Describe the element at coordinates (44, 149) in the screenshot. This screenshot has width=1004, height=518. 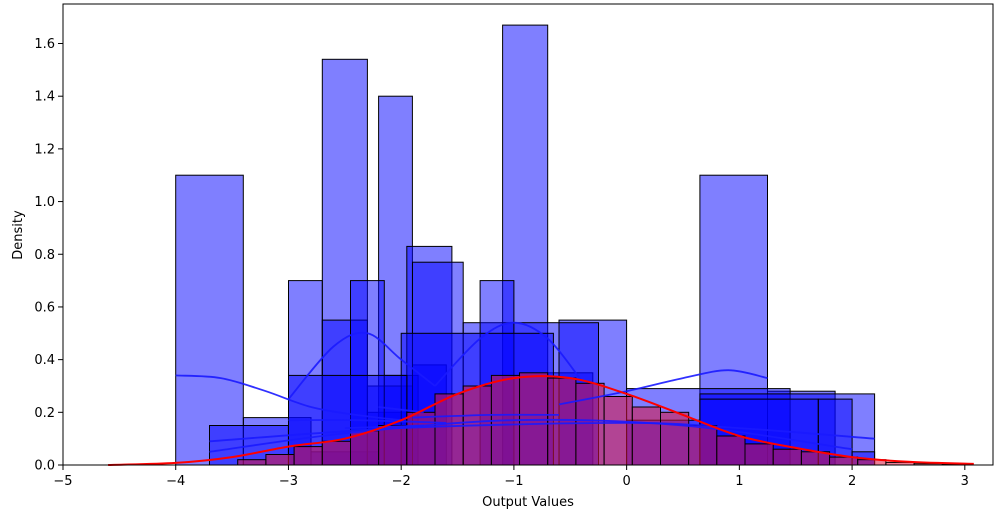
I see `y-tick-label: 1.2` at that location.